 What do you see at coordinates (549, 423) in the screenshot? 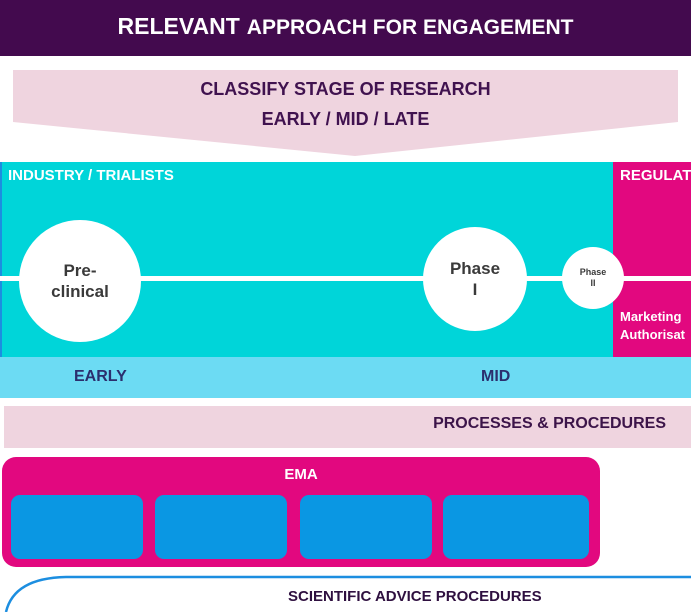
I see `processes-label: PROCESSES & PROCEDURES` at bounding box center [549, 423].